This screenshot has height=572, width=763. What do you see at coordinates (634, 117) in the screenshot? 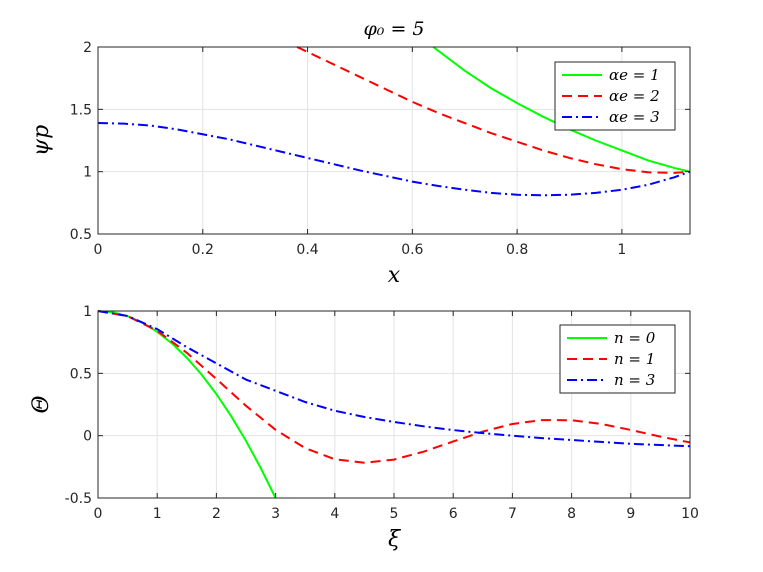
I see `legend-label-3: αe = 3` at bounding box center [634, 117].